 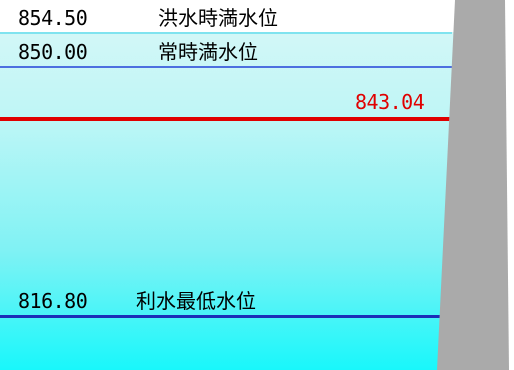 I want to click on normal-level-value: 850.00, so click(x=53, y=52).